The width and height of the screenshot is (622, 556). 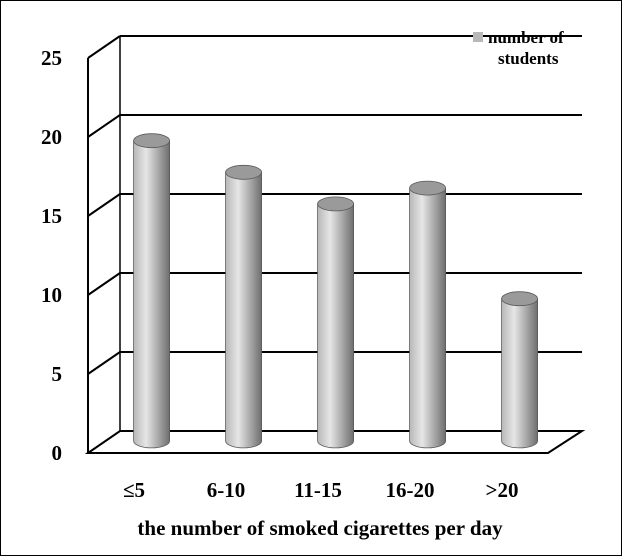 What do you see at coordinates (57, 374) in the screenshot?
I see `y-tick-label-5: 5` at bounding box center [57, 374].